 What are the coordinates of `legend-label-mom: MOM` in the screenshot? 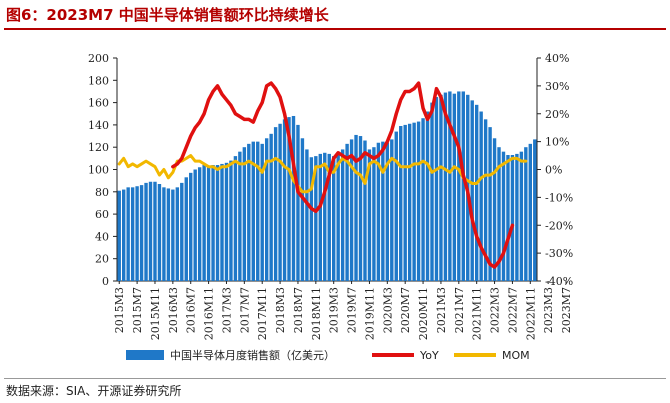 It's located at (516, 355).